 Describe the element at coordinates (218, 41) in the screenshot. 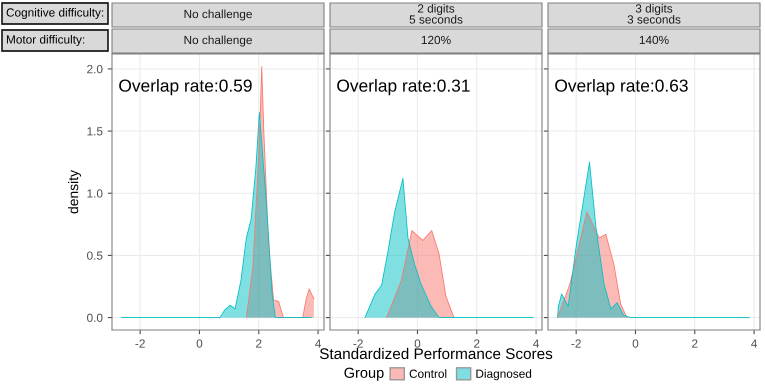

I see `chart-subtitle: No challenge` at that location.